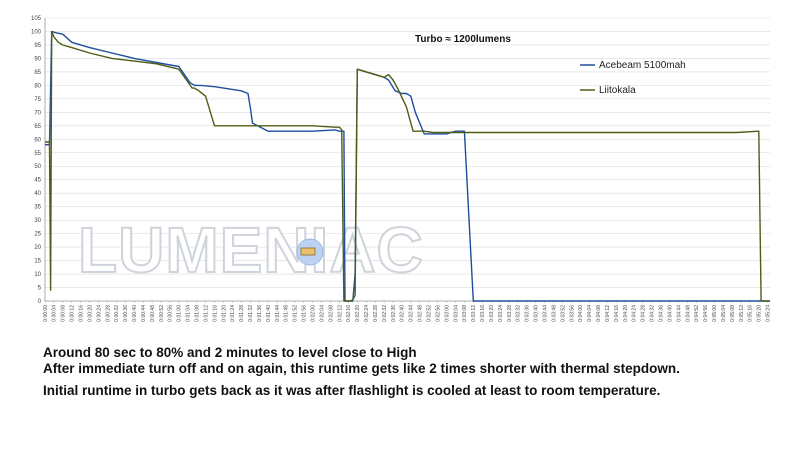 The image size is (800, 450). Describe the element at coordinates (590, 313) in the screenshot. I see `x-tick-label: 0:04:04` at that location.